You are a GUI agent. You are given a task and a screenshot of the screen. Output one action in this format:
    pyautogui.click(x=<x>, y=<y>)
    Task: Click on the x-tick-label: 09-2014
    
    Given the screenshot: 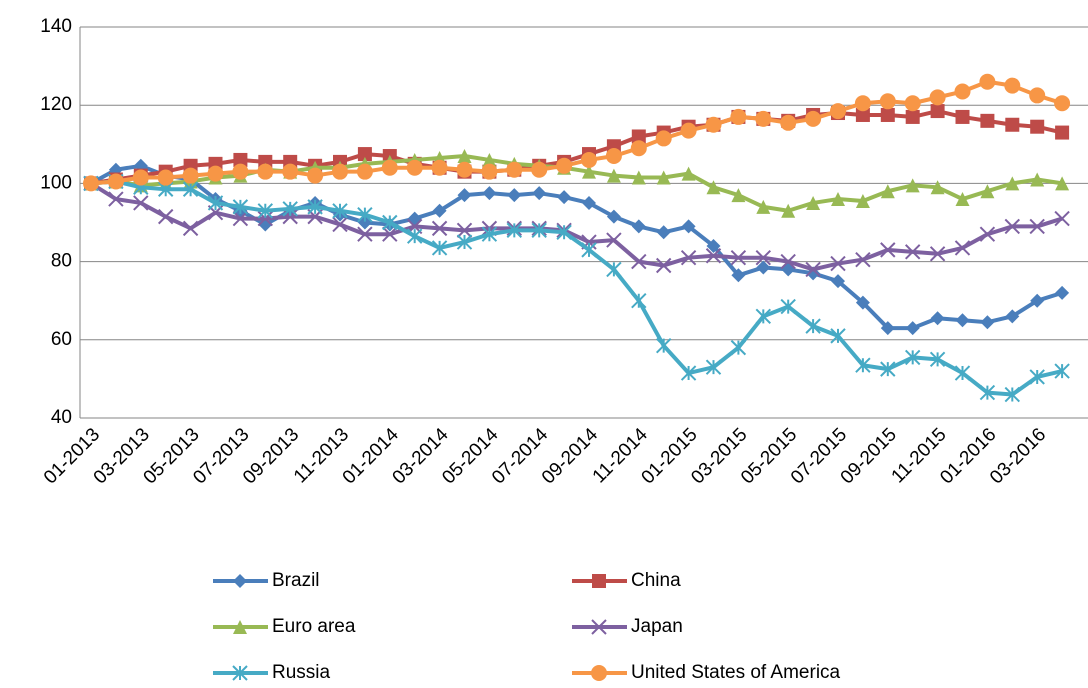 What is the action you would take?
    pyautogui.click(x=570, y=456)
    